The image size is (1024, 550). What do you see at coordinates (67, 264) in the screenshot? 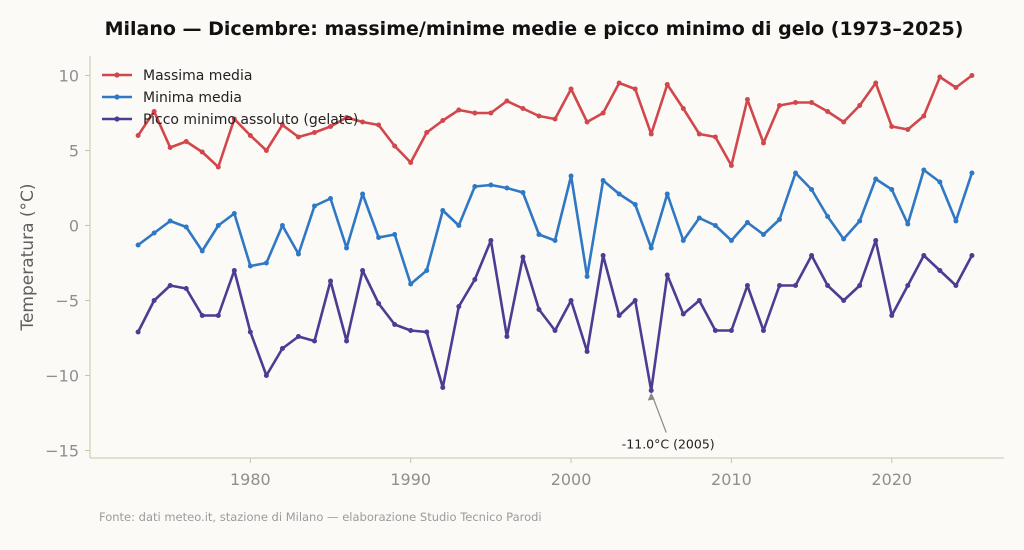
I see `y-axis-ticks: −15 −10 −5 0 5 10` at bounding box center [67, 264].